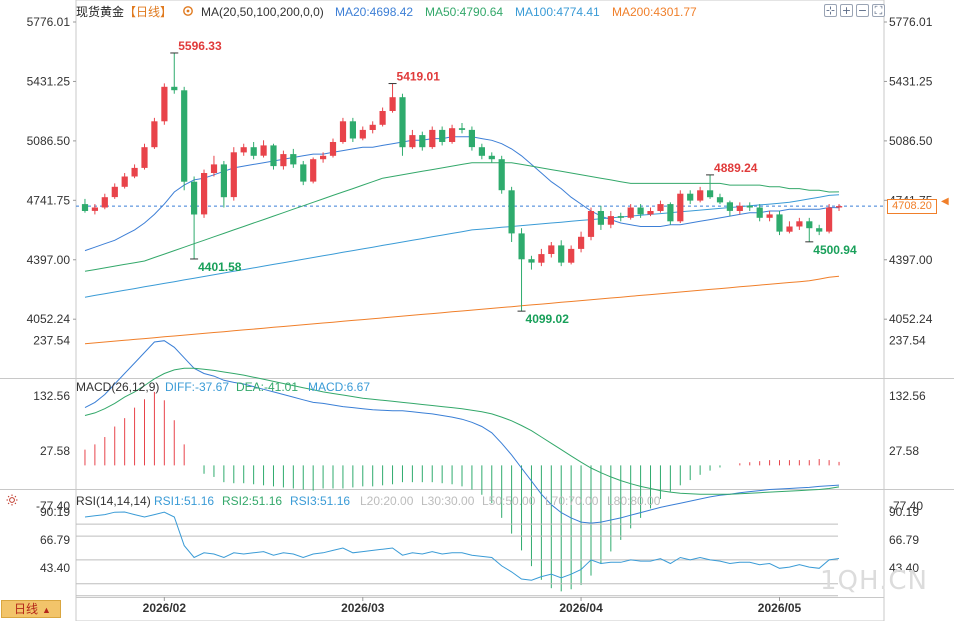  What do you see at coordinates (846, 10) in the screenshot?
I see `zoom-in-icon: +` at bounding box center [846, 10].